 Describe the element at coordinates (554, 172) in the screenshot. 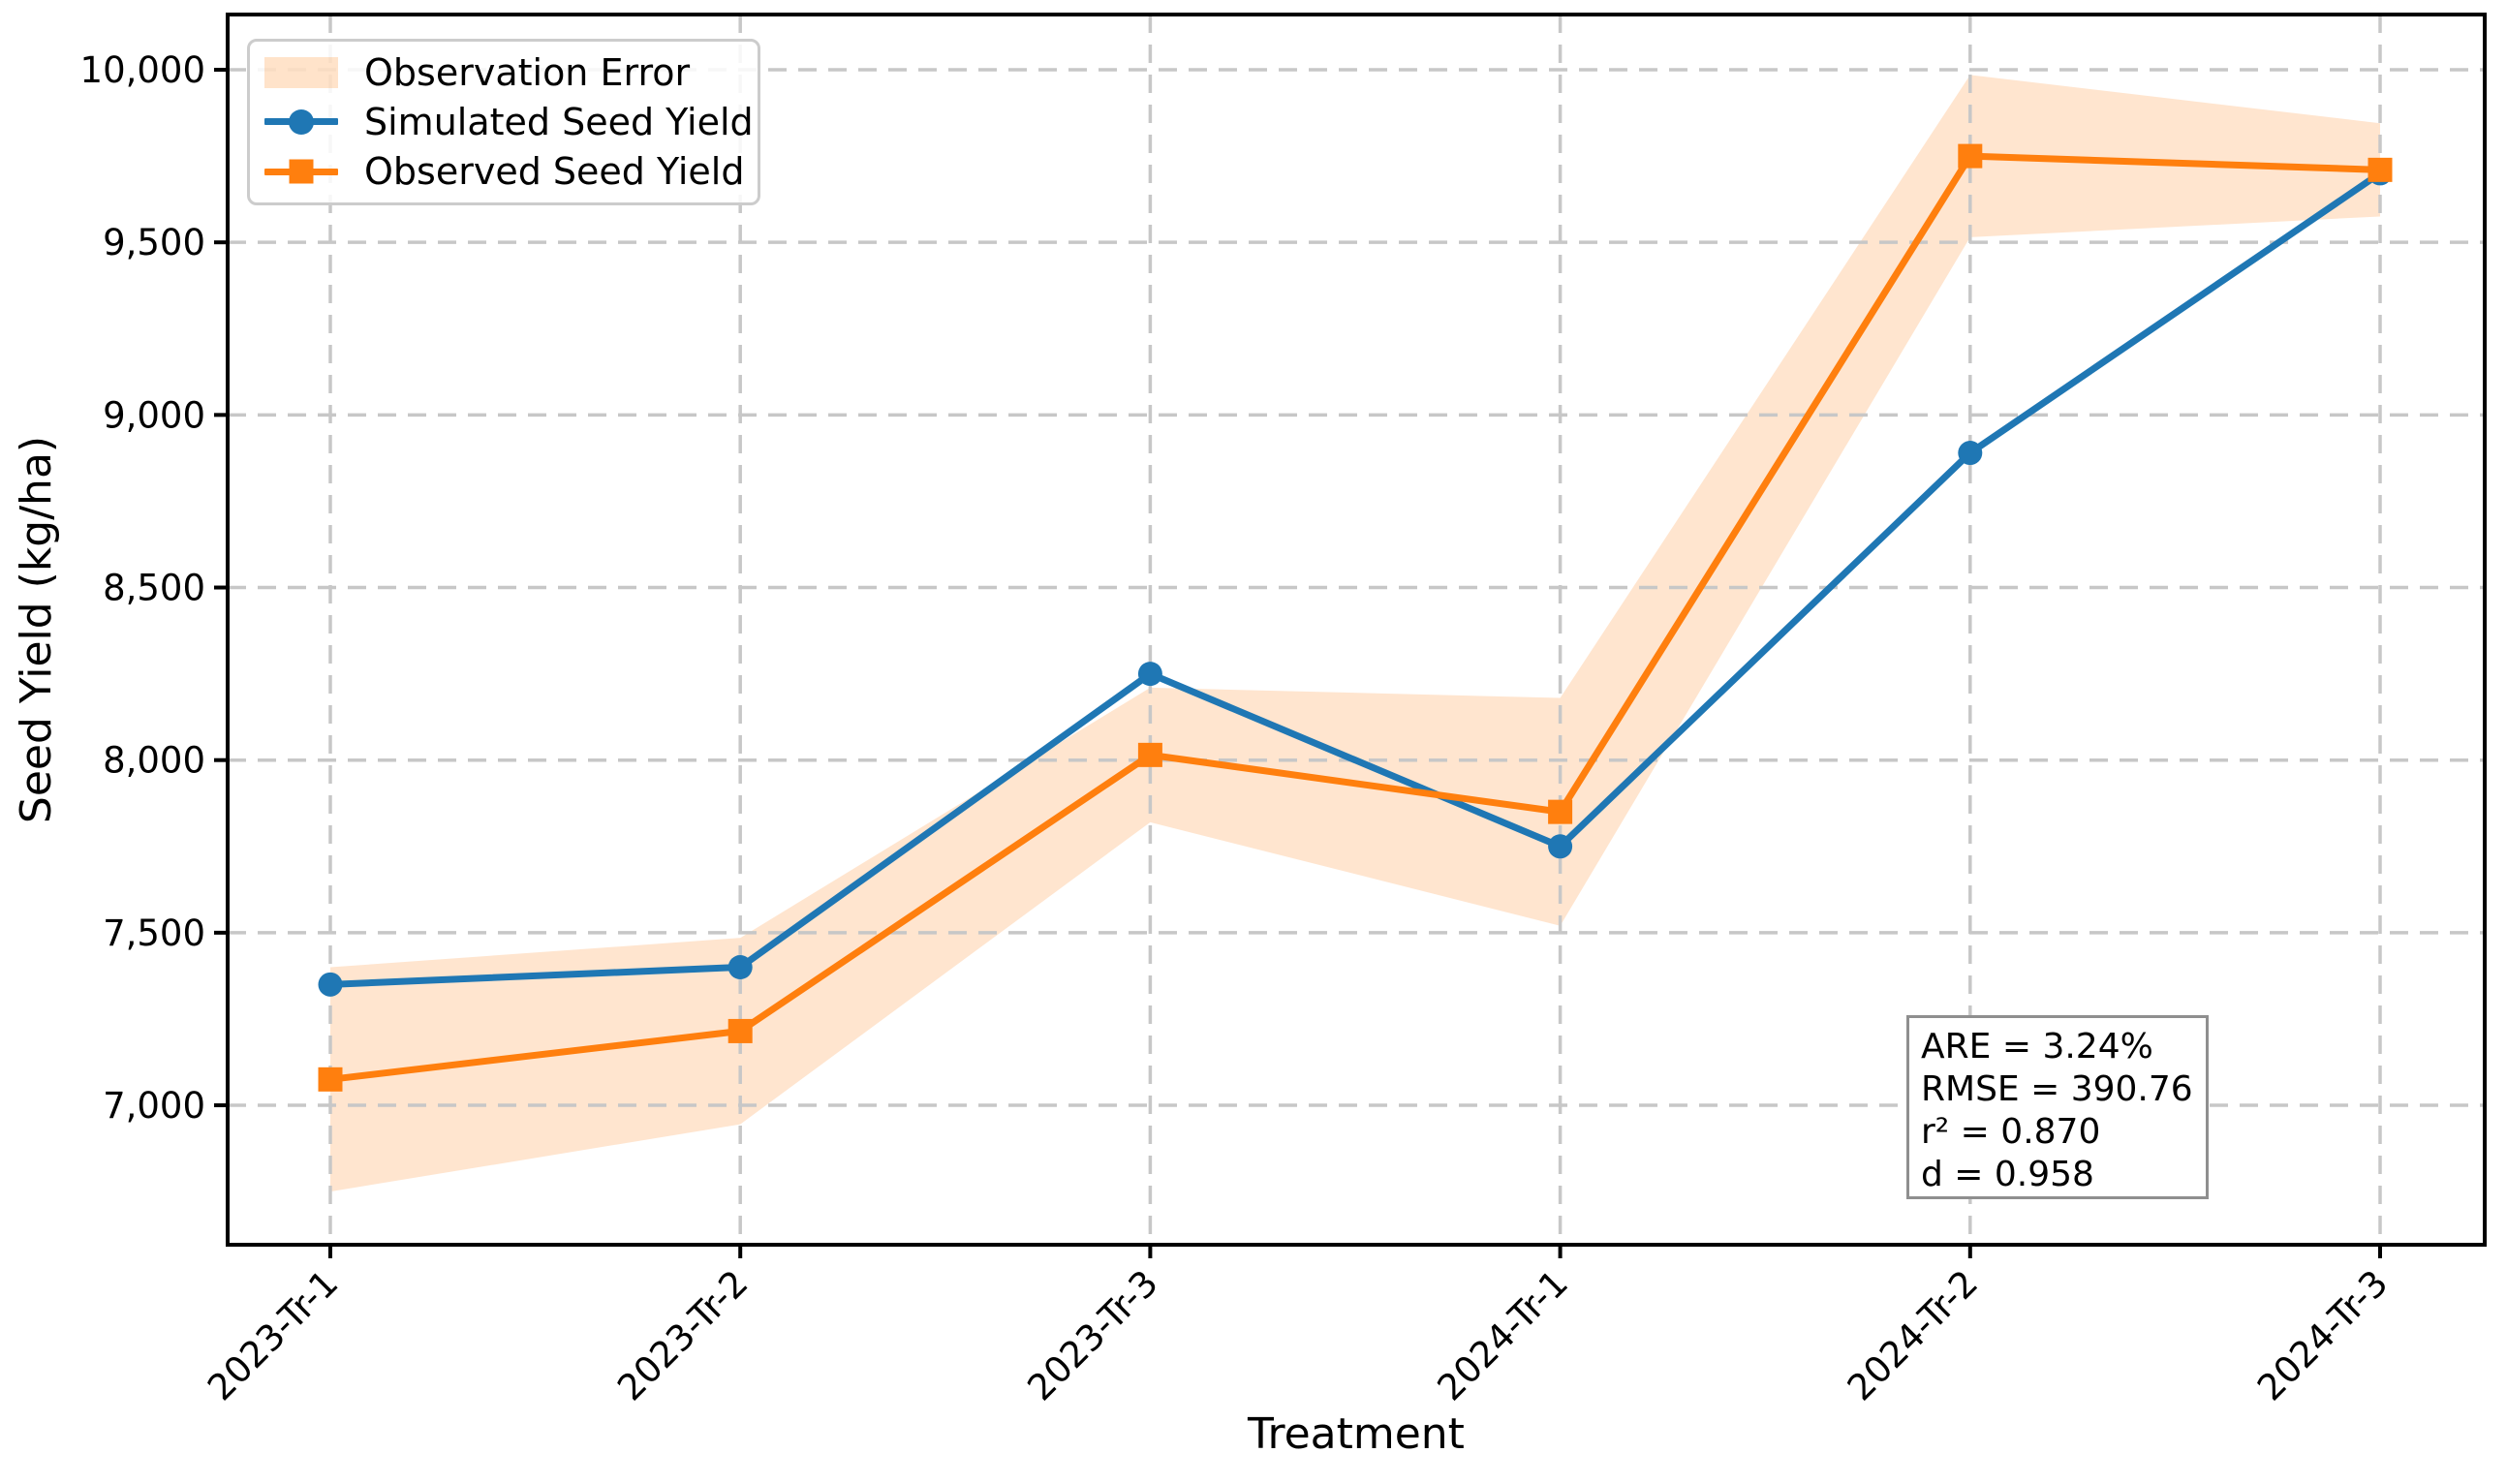

I see `legend-label: Observed Seed Yield` at that location.